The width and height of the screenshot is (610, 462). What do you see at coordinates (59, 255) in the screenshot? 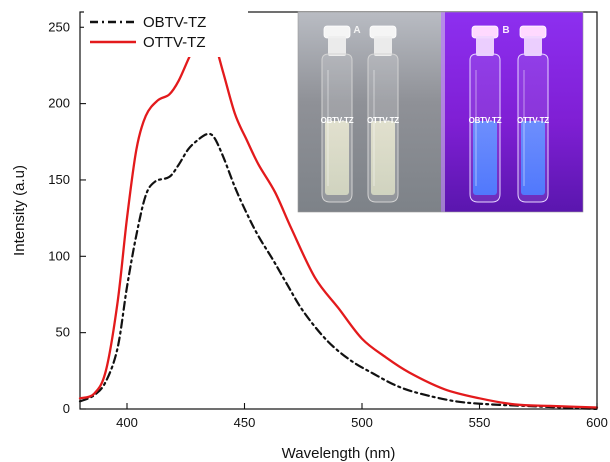
I see `y-tick-label-100: 100` at bounding box center [59, 255].